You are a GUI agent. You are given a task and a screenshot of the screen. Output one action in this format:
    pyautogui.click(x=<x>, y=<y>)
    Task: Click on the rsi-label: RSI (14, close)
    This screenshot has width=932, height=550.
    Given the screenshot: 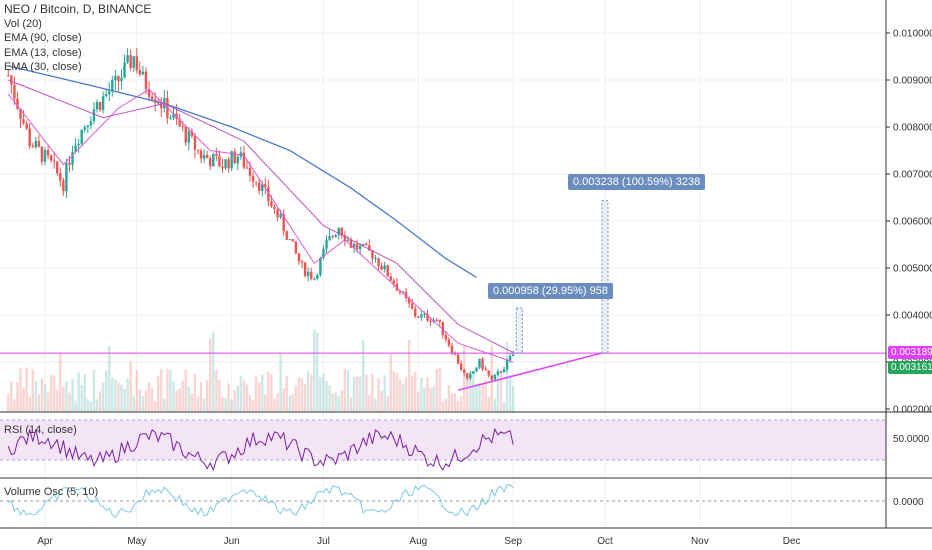 What is the action you would take?
    pyautogui.click(x=40, y=430)
    